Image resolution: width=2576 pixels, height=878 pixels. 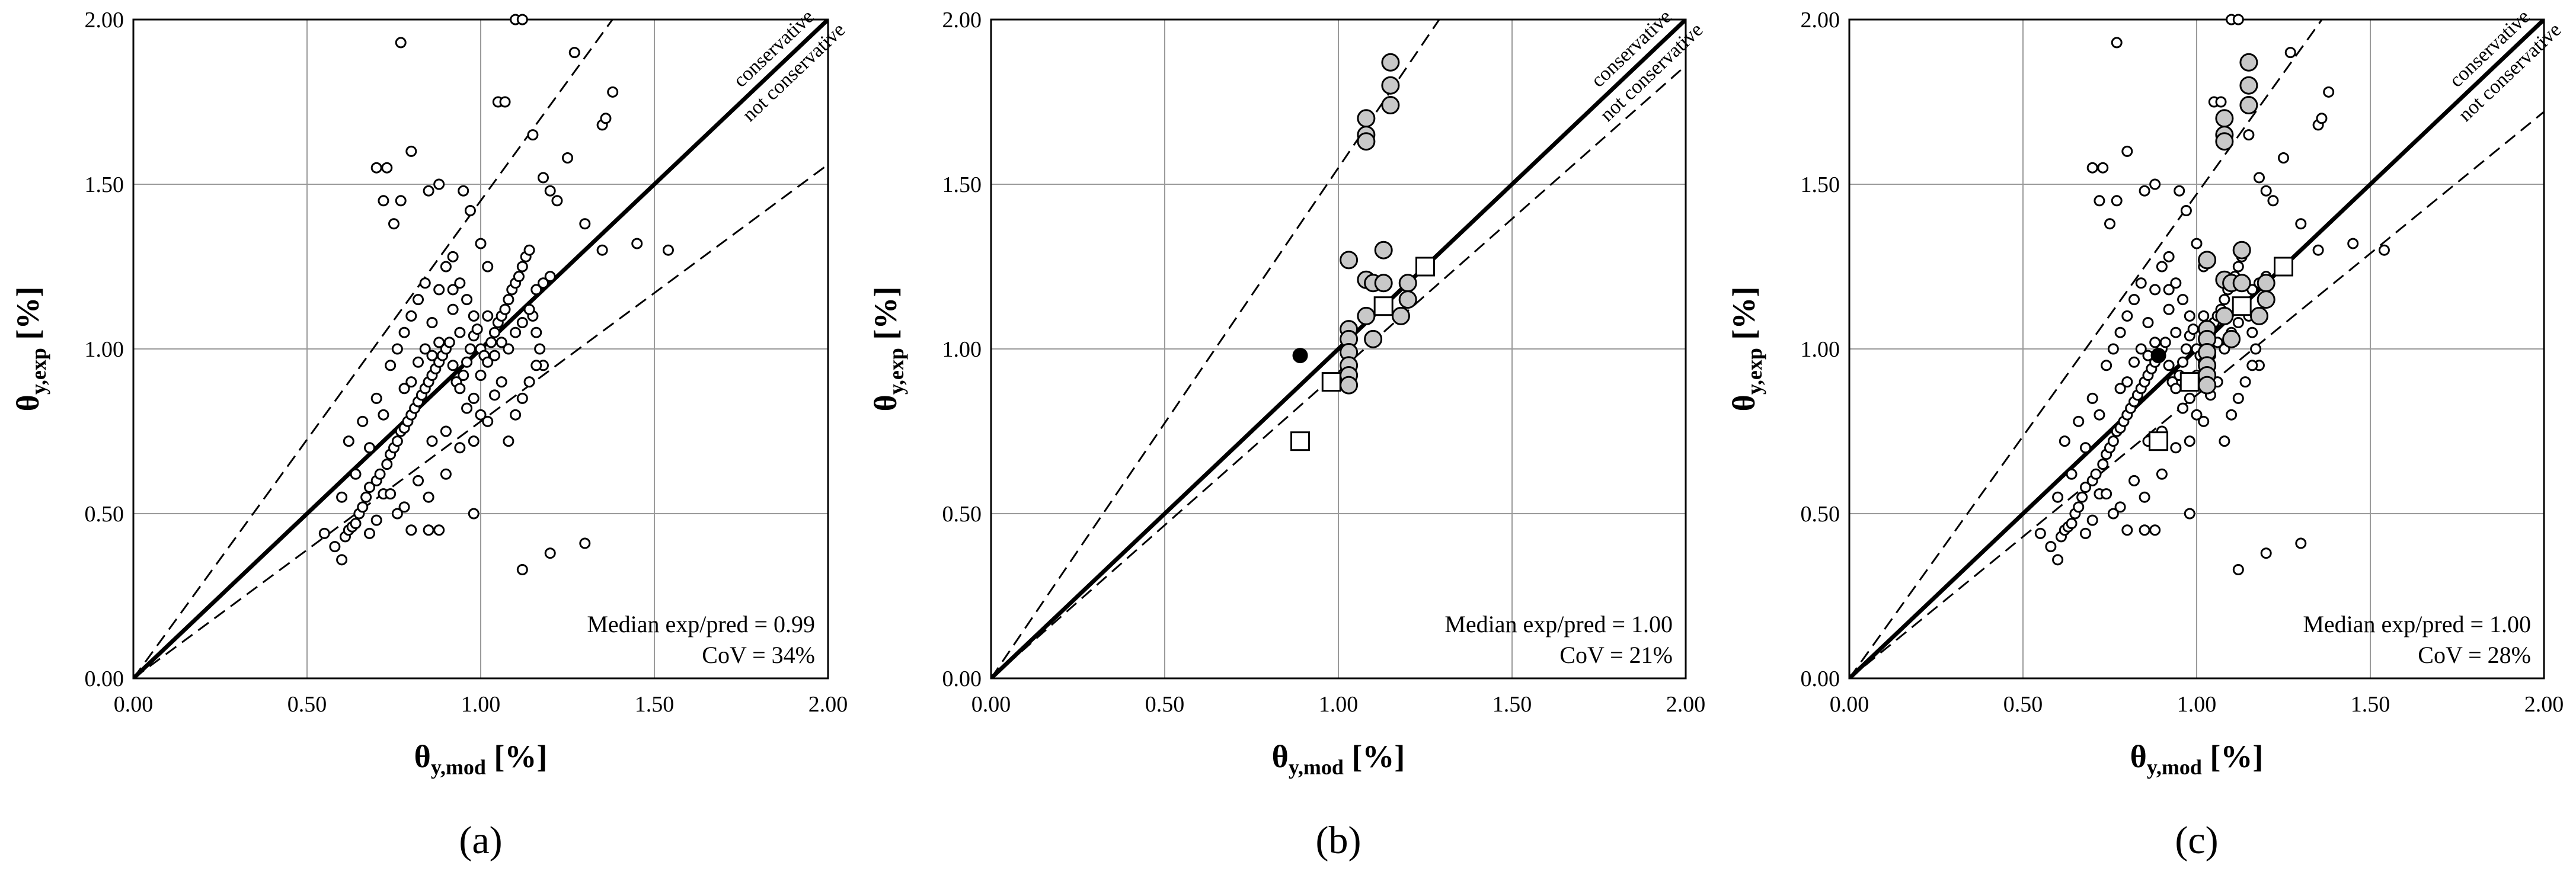 What do you see at coordinates (2023, 705) in the screenshot?
I see `x-tick-label: 0.50` at bounding box center [2023, 705].